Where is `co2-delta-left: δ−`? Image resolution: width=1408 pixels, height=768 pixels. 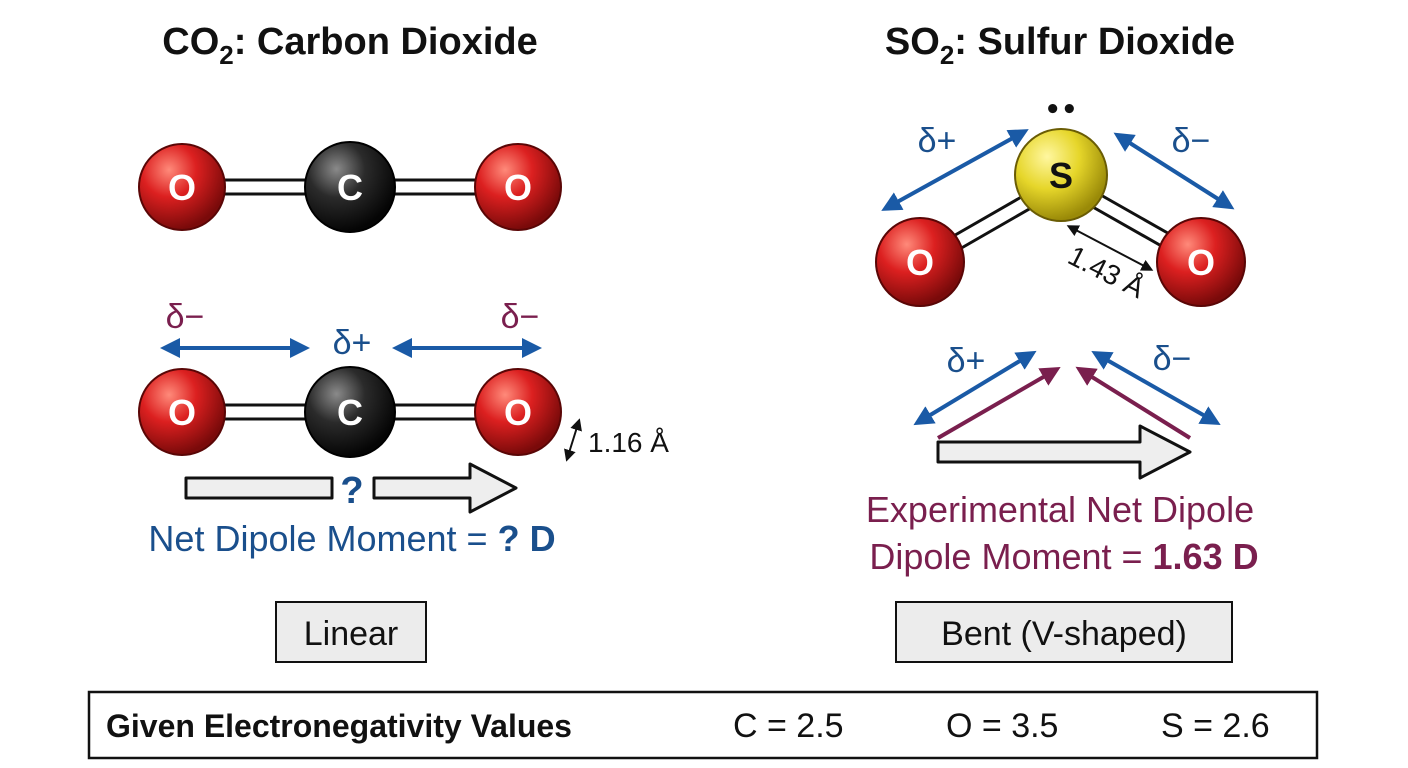 co2-delta-left: δ− is located at coordinates (185, 317).